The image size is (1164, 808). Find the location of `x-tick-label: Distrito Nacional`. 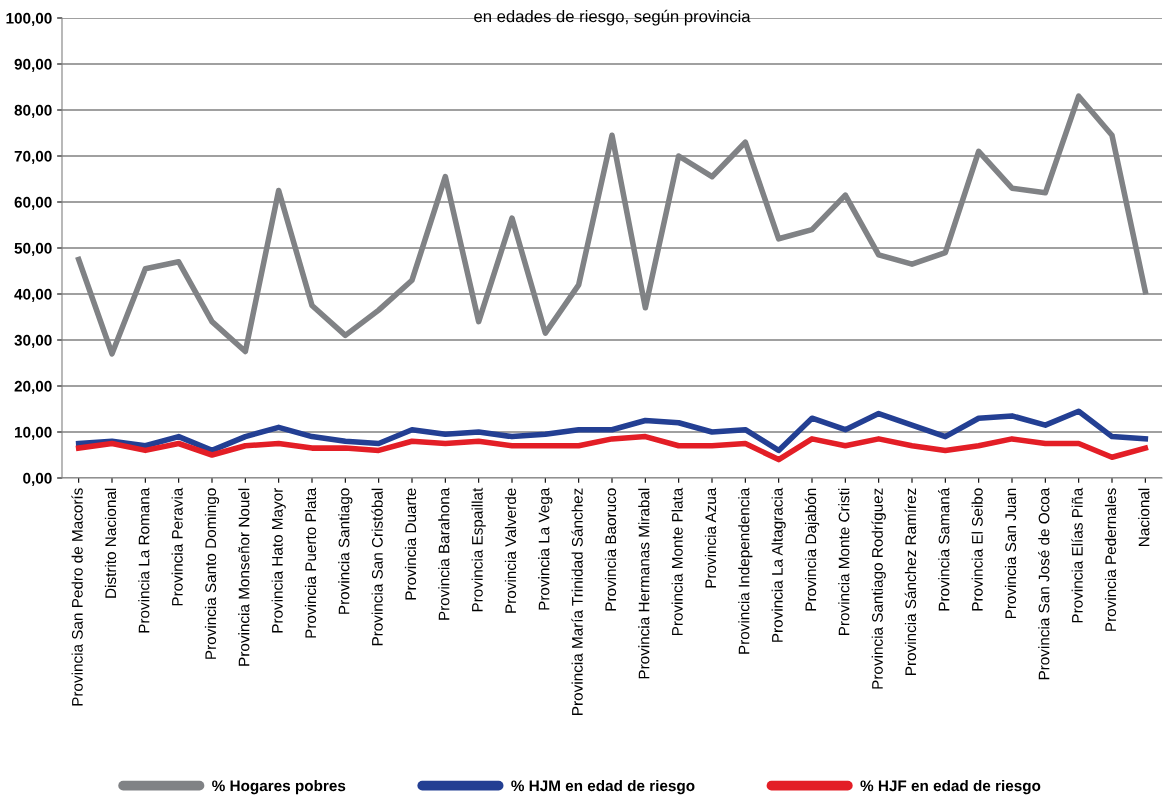

x-tick-label: Distrito Nacional is located at coordinates (110, 543).